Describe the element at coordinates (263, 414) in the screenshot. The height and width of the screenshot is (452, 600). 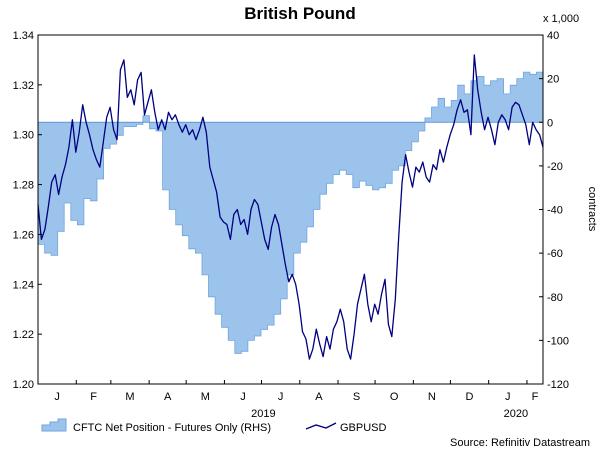
I see `year-label: 2019` at that location.